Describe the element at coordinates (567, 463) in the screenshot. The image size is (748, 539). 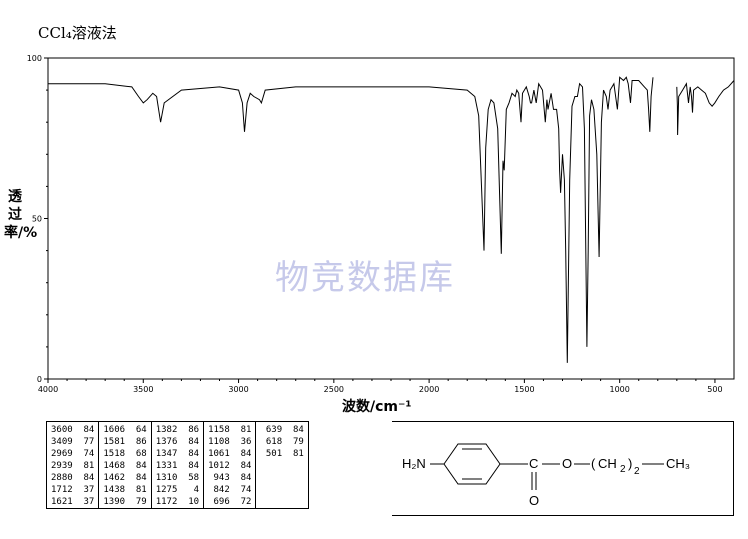
I see `ester-oxygen: O` at that location.